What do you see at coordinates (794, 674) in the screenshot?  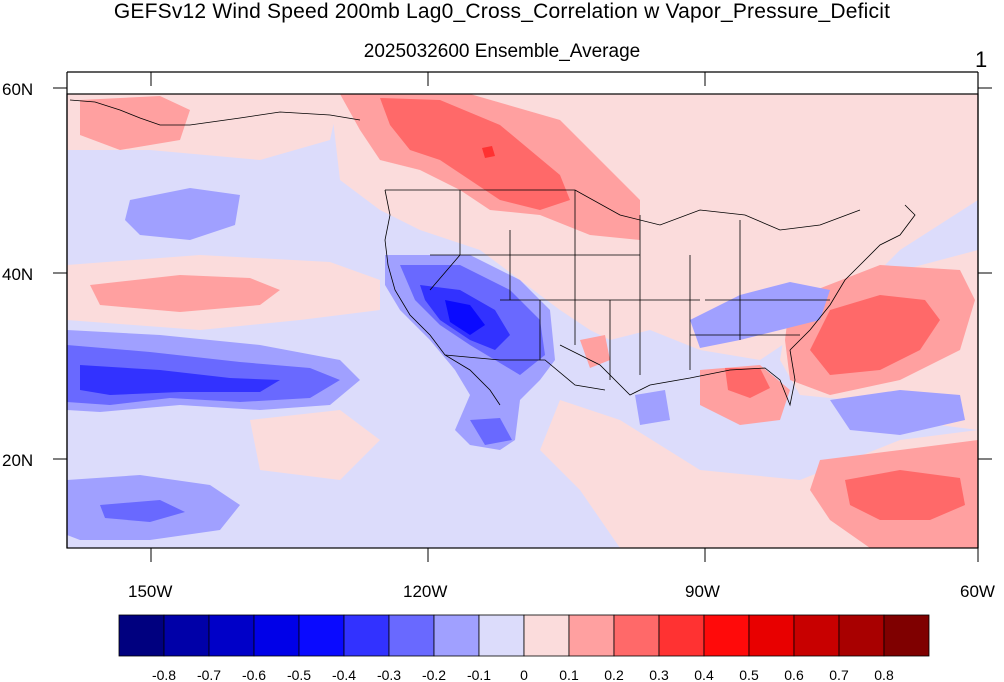 I see `colorbar-label: 0.6` at bounding box center [794, 674].